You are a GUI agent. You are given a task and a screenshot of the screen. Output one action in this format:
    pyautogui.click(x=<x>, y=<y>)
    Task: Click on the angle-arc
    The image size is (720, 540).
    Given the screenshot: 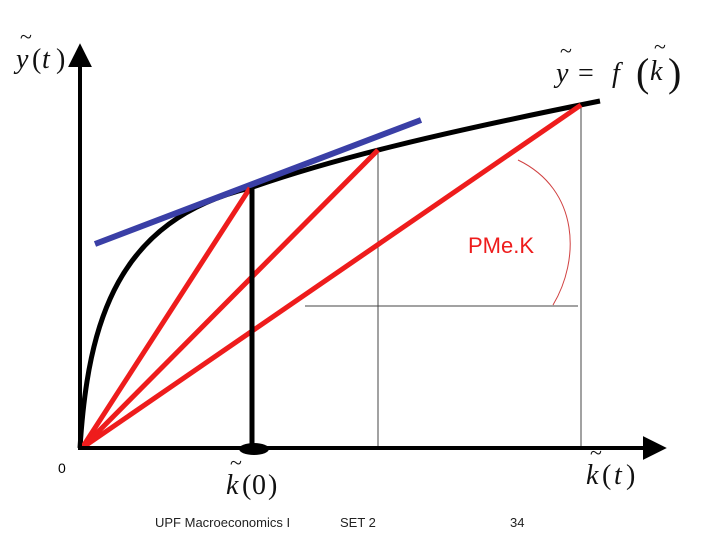 What is the action you would take?
    pyautogui.click(x=544, y=232)
    